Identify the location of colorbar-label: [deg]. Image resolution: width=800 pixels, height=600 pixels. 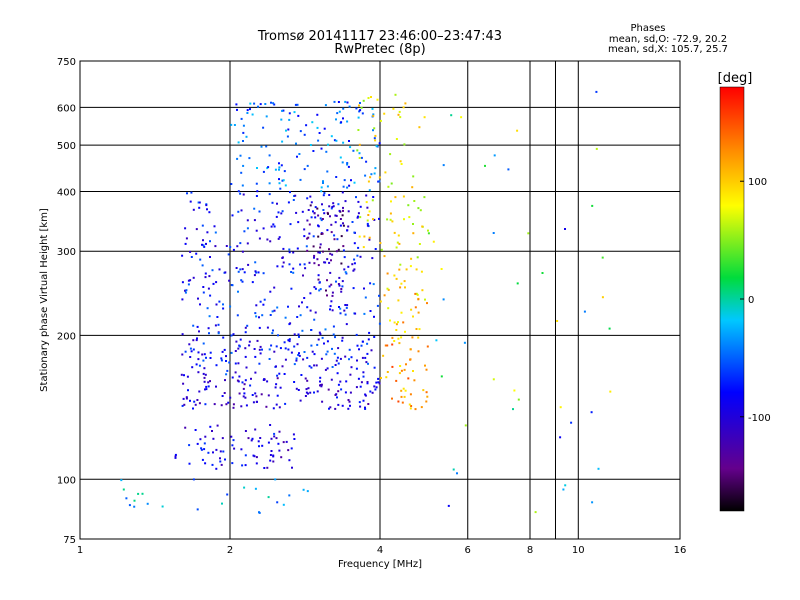
(735, 78).